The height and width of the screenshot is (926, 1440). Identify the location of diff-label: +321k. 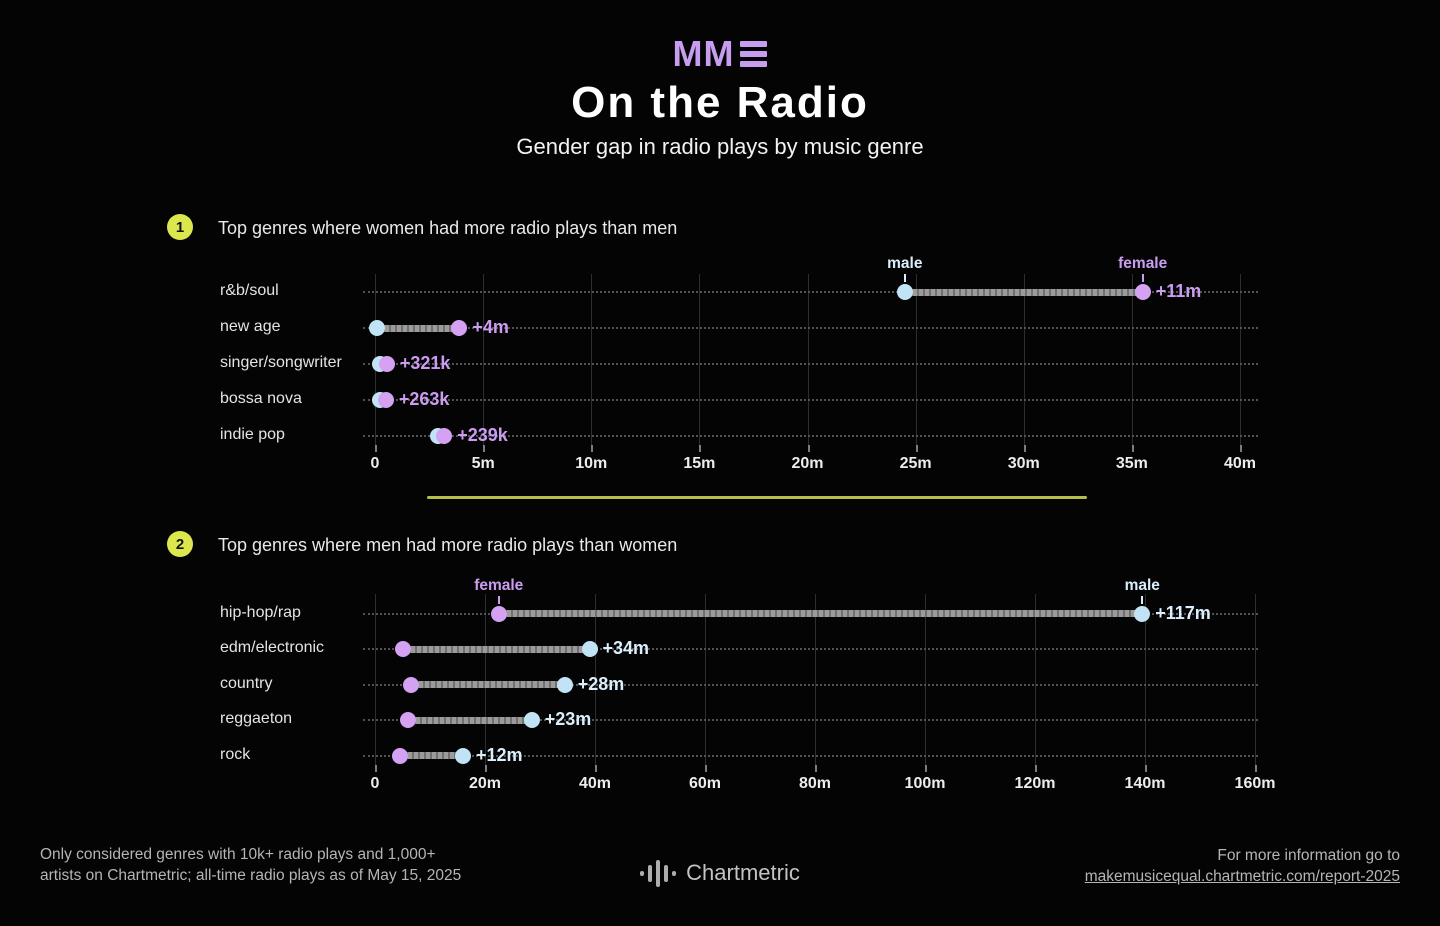
(425, 363).